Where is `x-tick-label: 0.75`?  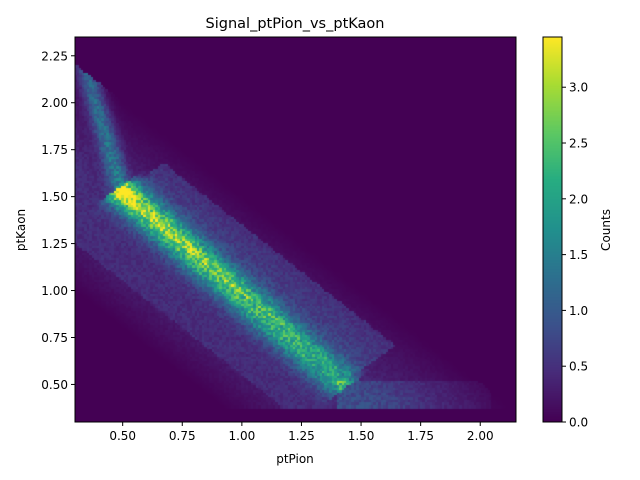 x-tick-label: 0.75 is located at coordinates (182, 436).